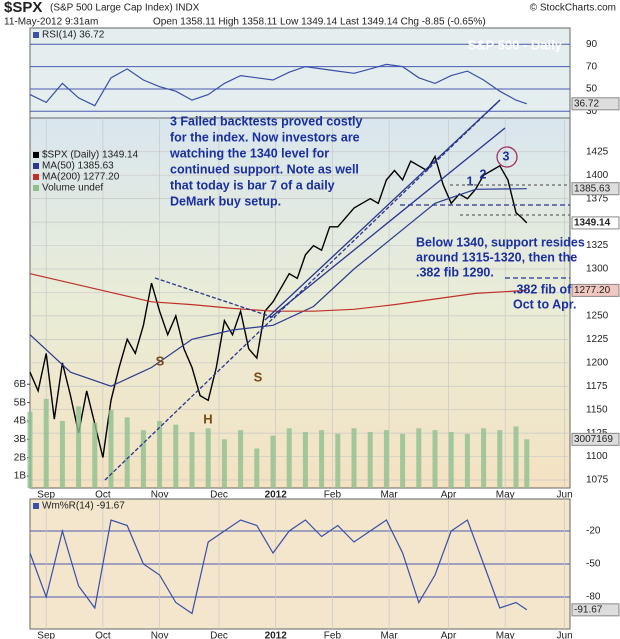 This screenshot has width=620, height=639. I want to click on y-tick-label: 1425, so click(597, 151).